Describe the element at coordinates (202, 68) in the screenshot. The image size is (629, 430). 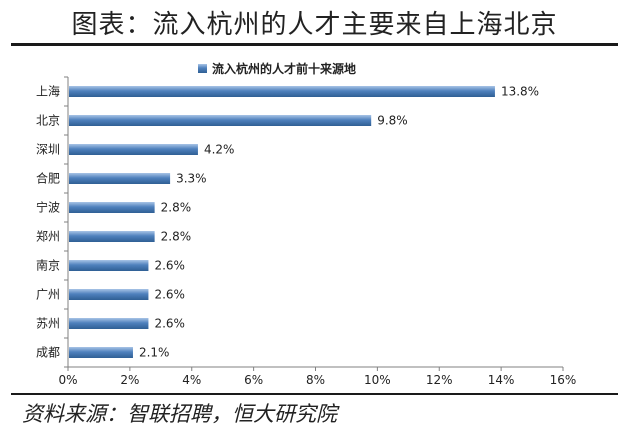
I see `legend-swatch` at that location.